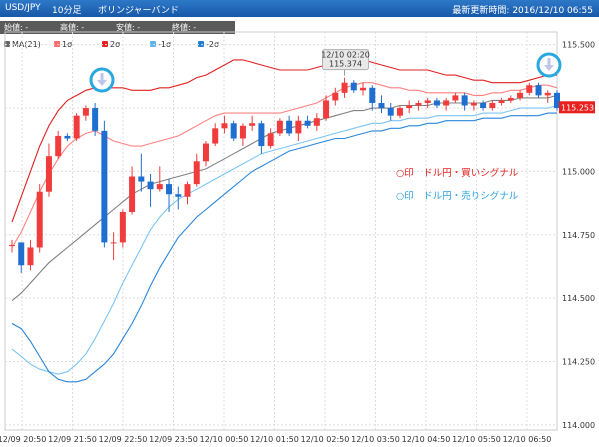 This screenshot has height=447, width=599. What do you see at coordinates (549, 68) in the screenshot?
I see `sell-signal-circle-2-arrow-icon` at bounding box center [549, 68].